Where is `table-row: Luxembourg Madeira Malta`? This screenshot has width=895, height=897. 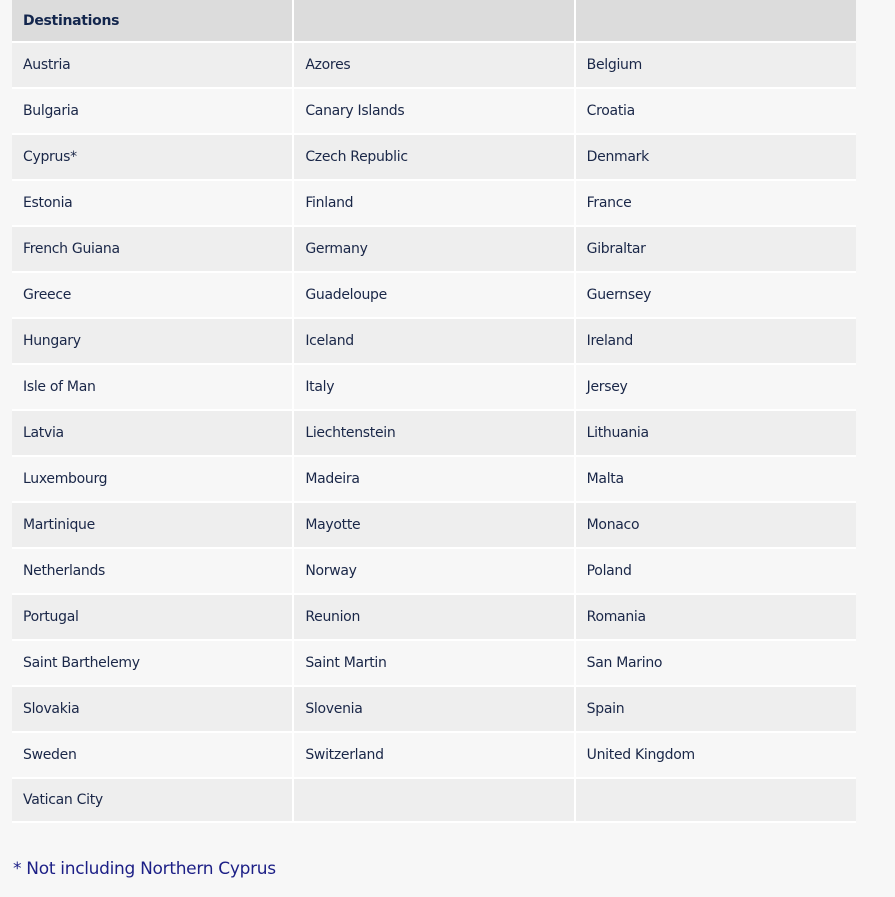 table-row: Luxembourg Madeira Malta is located at coordinates (434, 479).